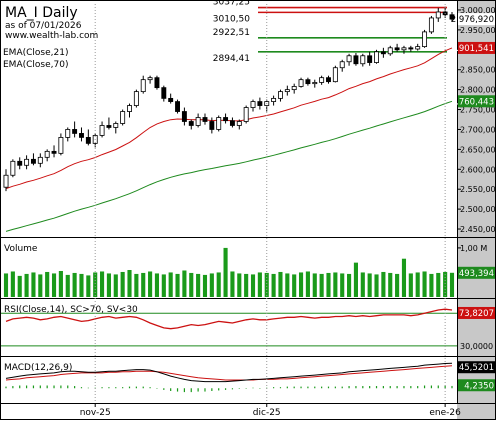  What do you see at coordinates (476, 367) in the screenshot?
I see `macd-value-label-box` at bounding box center [476, 367].